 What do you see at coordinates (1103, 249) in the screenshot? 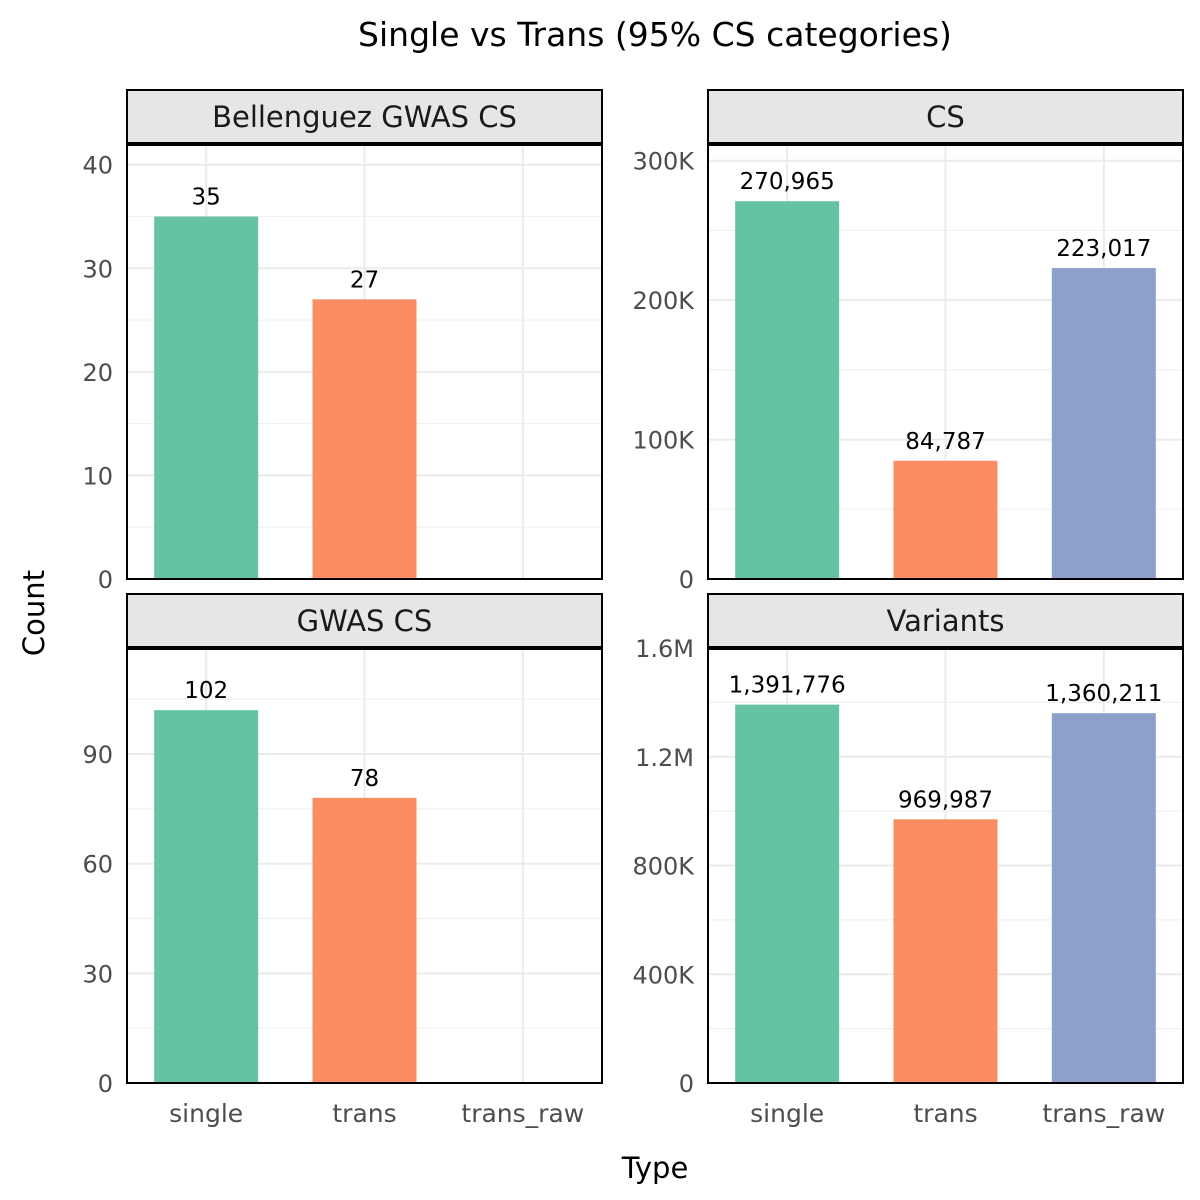
I see `data-label: 223,017` at bounding box center [1103, 249].